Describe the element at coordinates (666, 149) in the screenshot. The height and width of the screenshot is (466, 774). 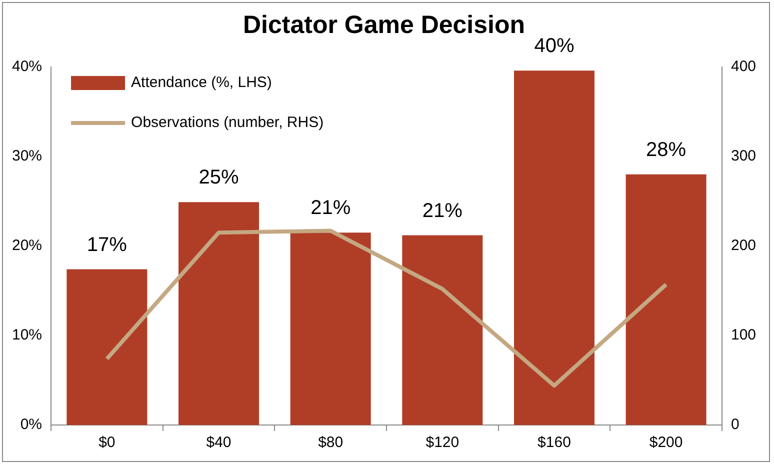
I see `data-label: 28%` at that location.